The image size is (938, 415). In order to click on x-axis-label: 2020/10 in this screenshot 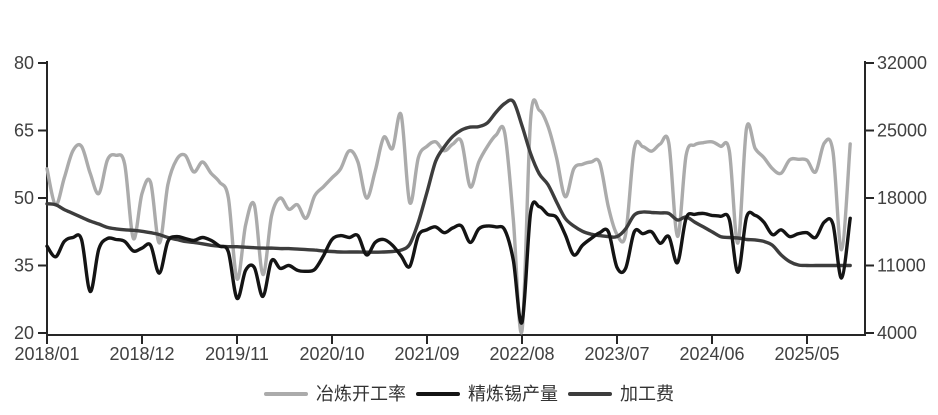, I will do `click(331, 354)`.